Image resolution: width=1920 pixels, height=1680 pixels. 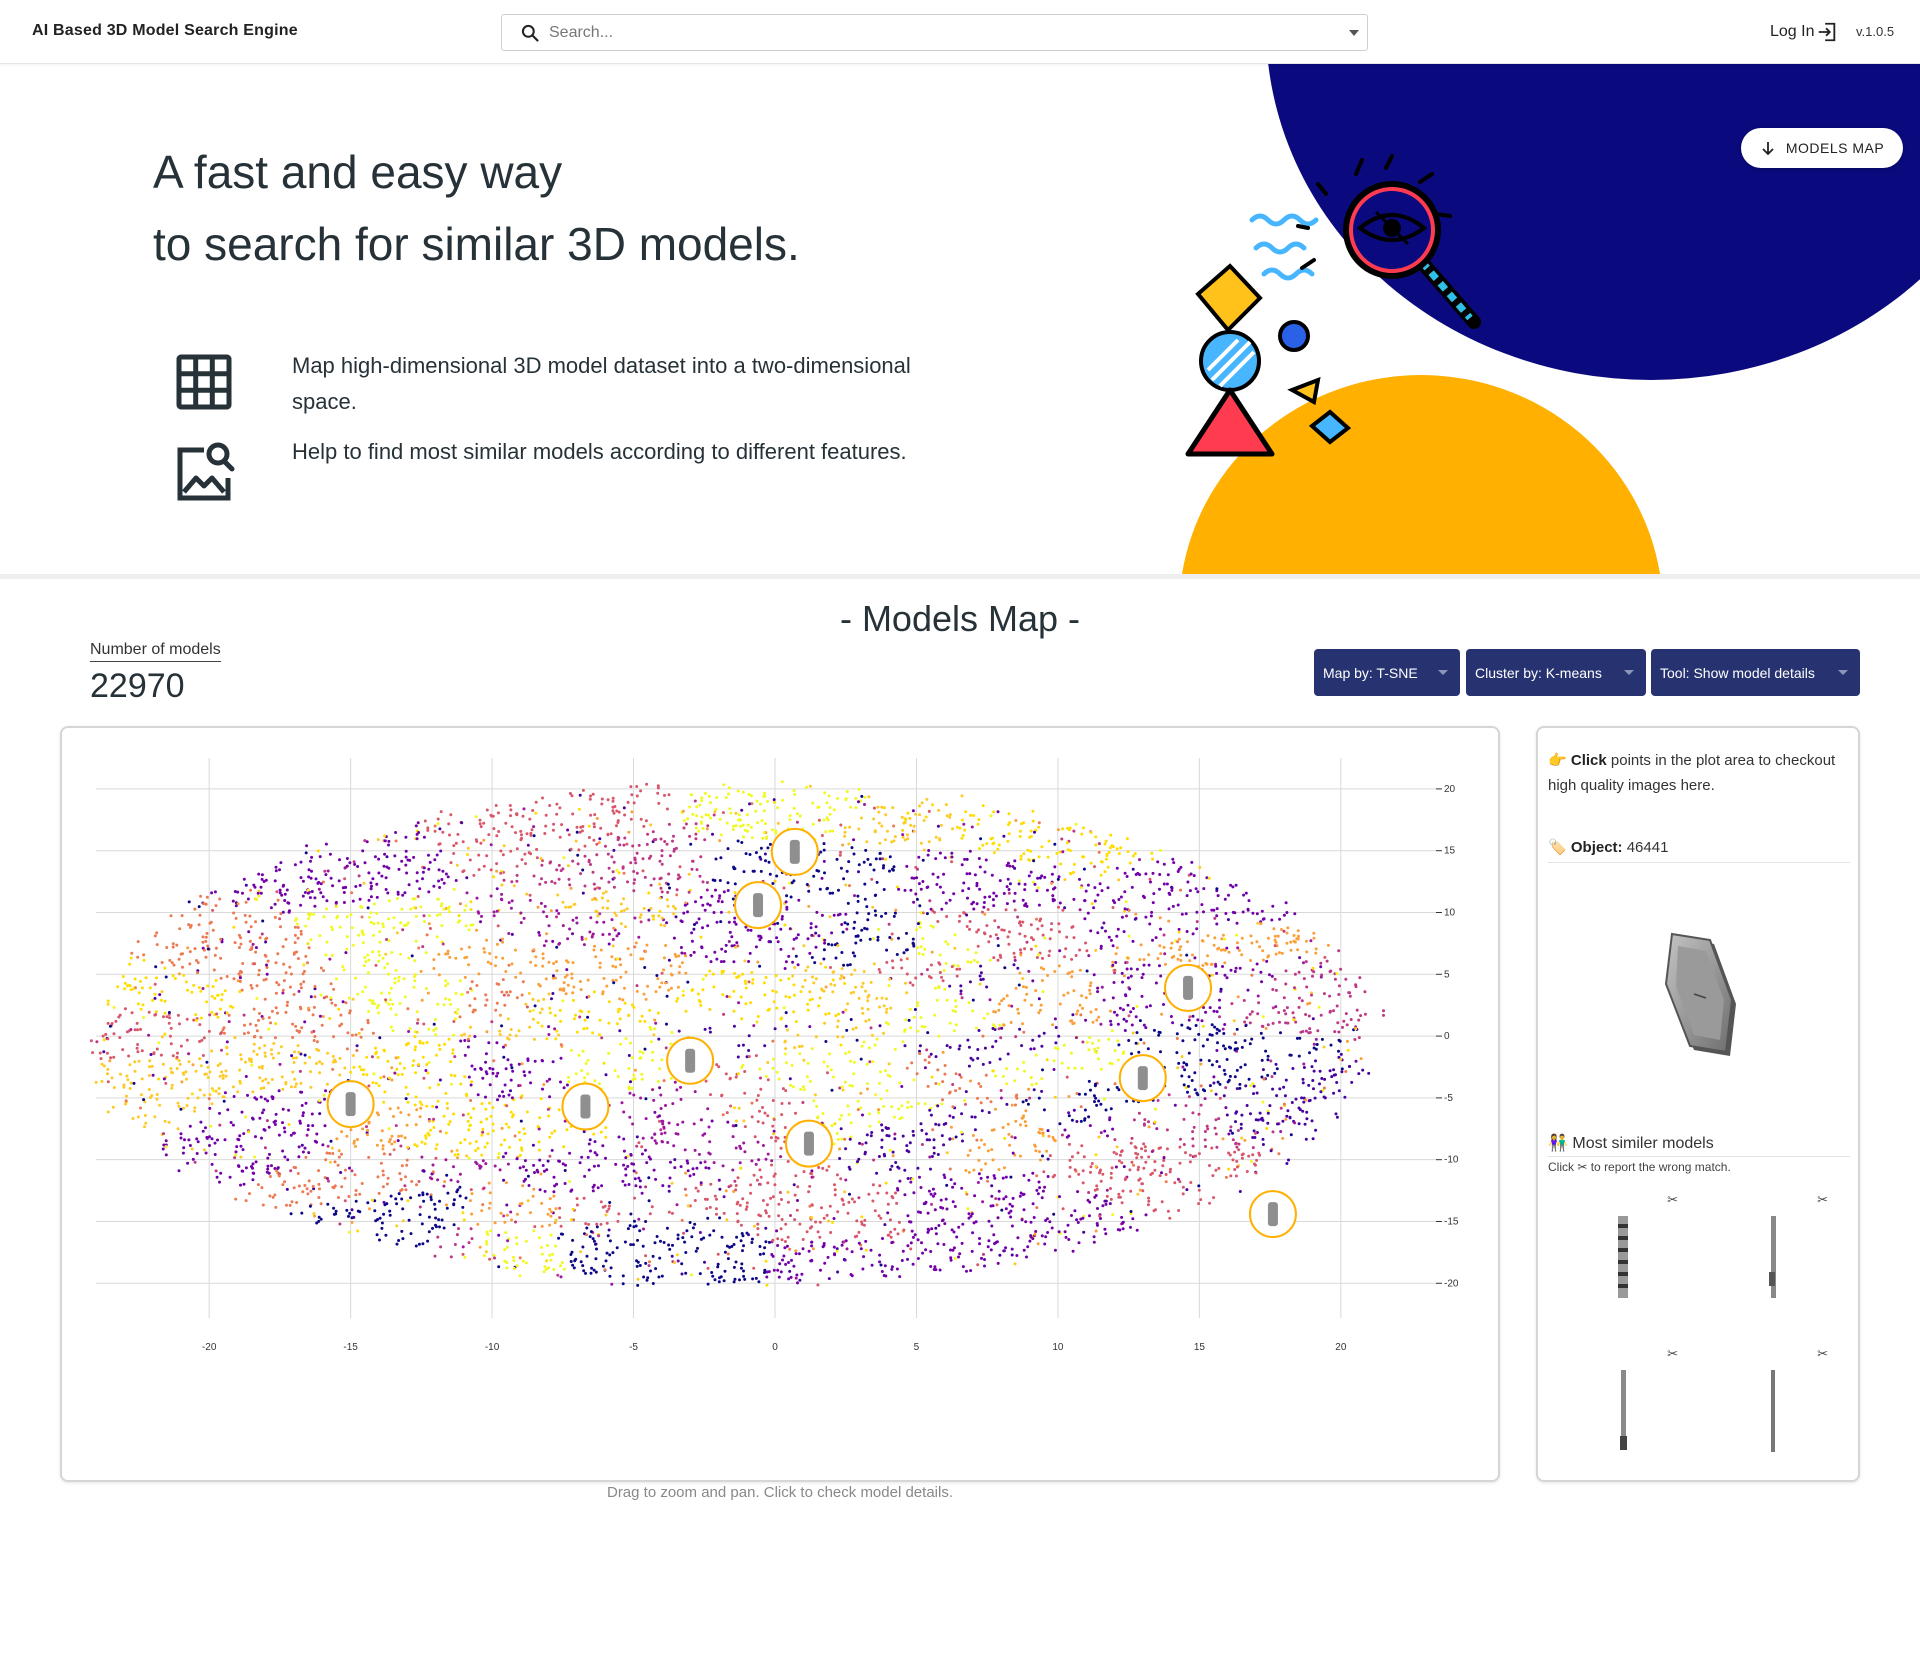 What do you see at coordinates (1822, 148) in the screenshot?
I see `models-map-button: MODELS MAP` at bounding box center [1822, 148].